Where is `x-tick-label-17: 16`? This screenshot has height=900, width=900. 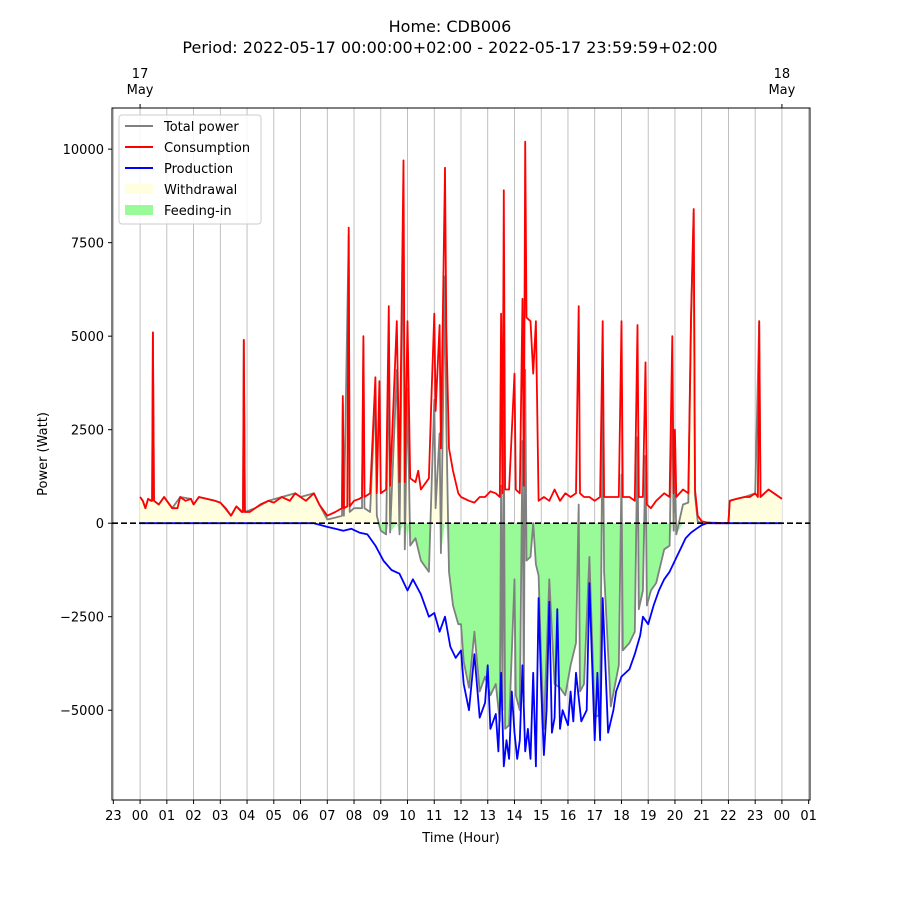 x-tick-label-17: 16 is located at coordinates (568, 816).